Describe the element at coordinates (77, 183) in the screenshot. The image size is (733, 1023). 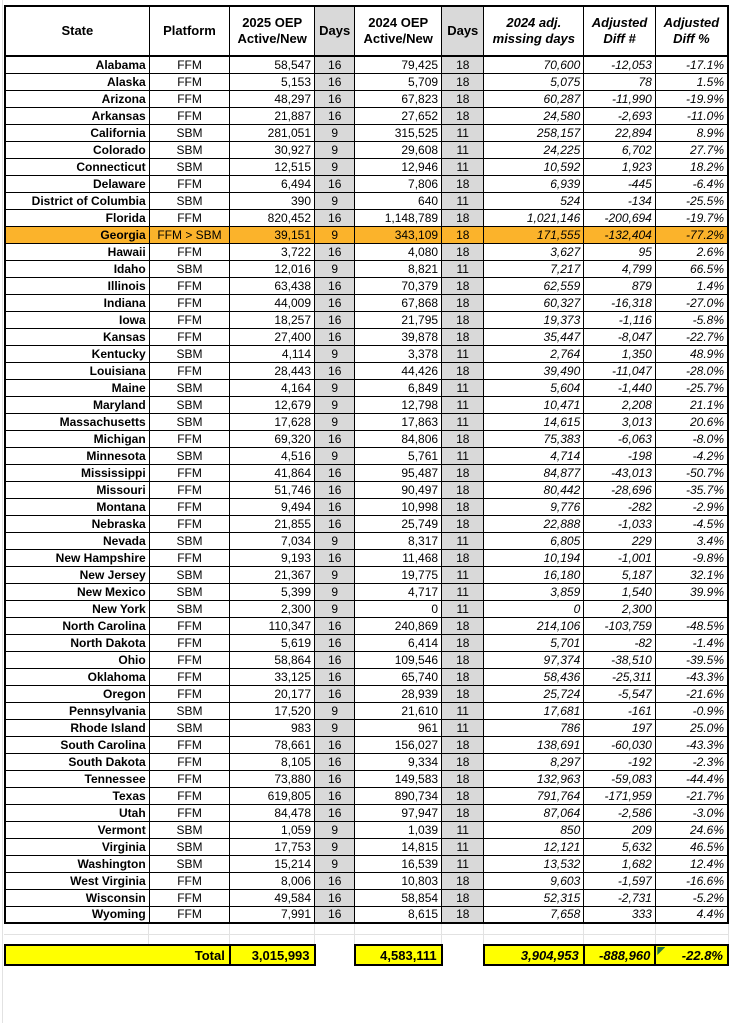
I see `cell-state: Delaware` at that location.